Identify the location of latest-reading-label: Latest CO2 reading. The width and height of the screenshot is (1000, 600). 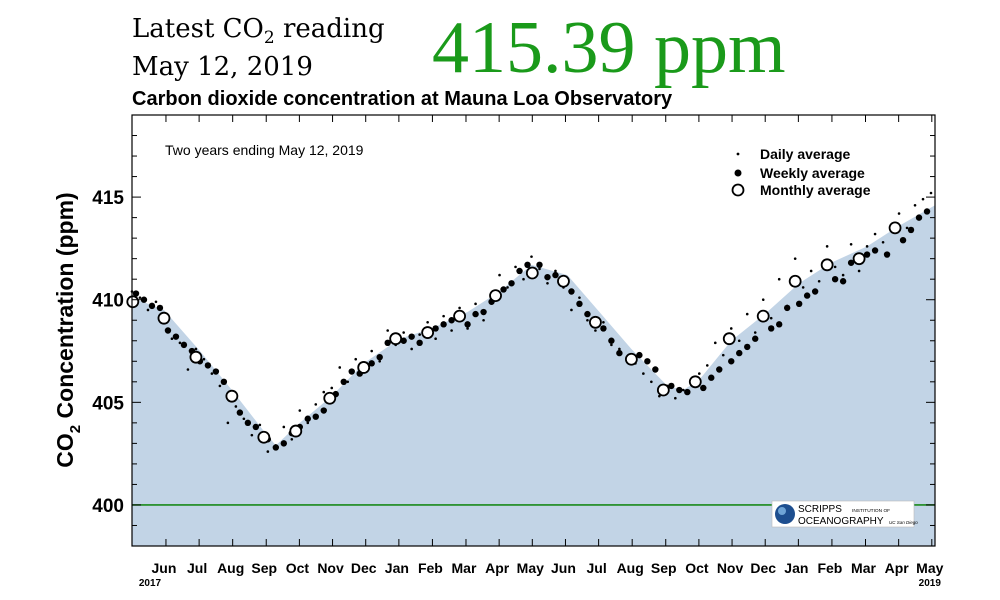
(258, 31).